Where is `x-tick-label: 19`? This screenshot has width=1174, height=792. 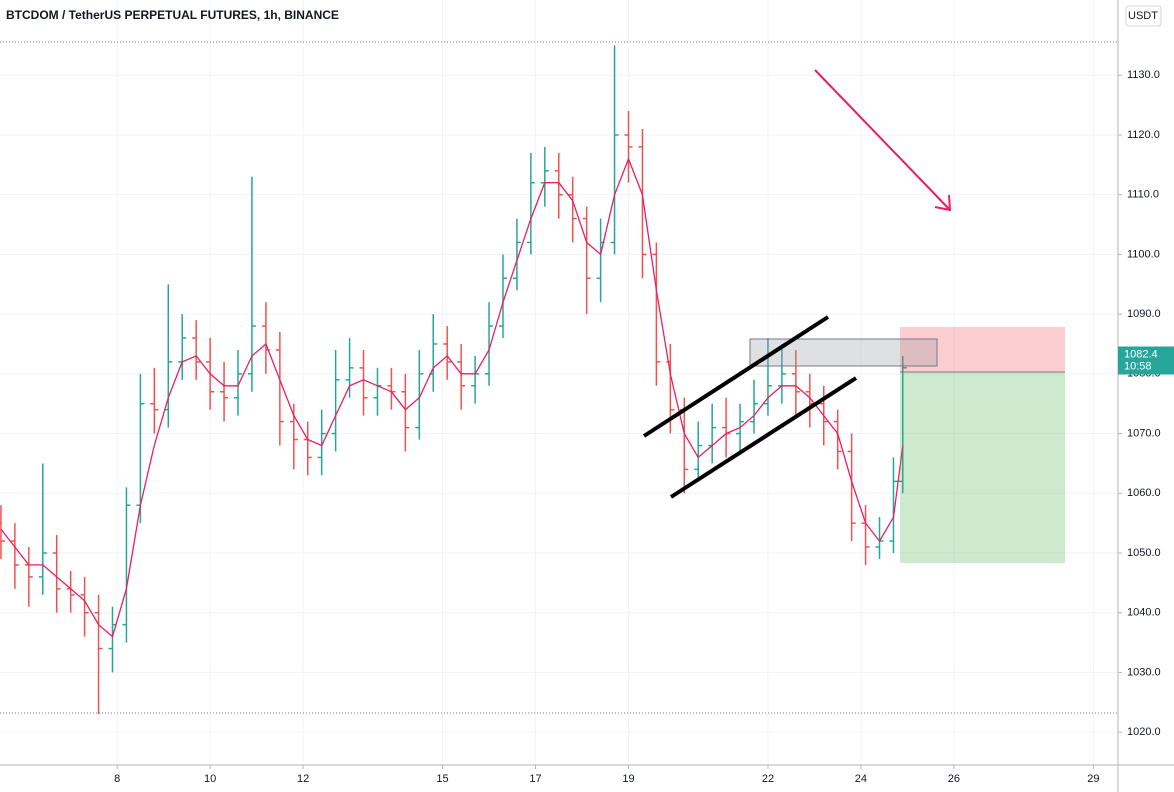
x-tick-label: 19 is located at coordinates (628, 779).